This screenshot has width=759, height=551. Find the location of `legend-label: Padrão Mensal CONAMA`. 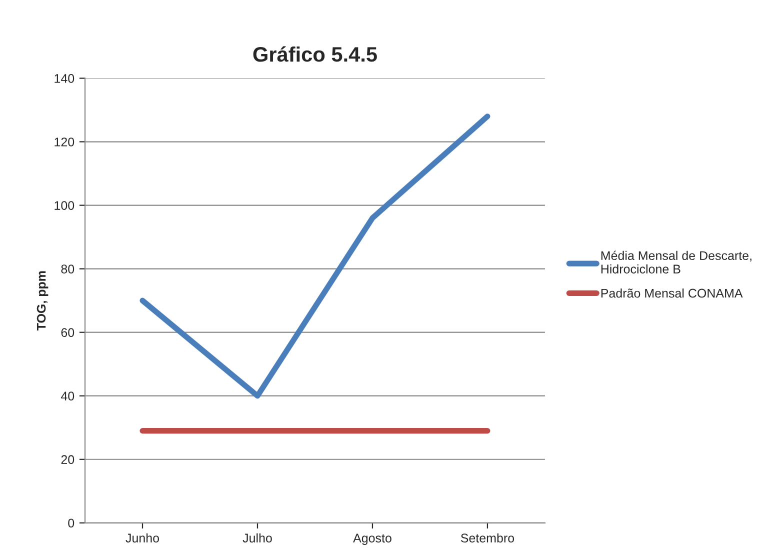

legend-label: Padrão Mensal CONAMA is located at coordinates (672, 293).